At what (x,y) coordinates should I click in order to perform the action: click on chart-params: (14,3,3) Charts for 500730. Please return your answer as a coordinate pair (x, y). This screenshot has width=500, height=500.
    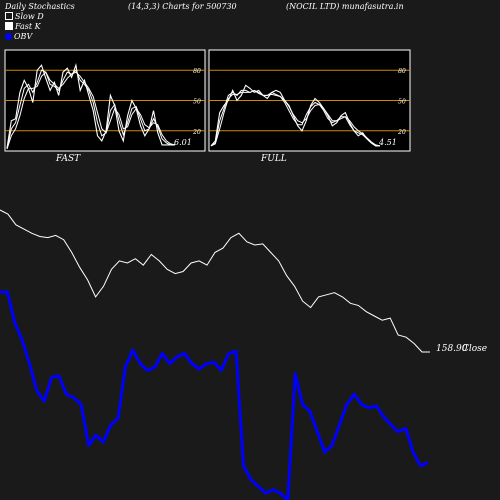
    Looking at the image, I should click on (182, 6).